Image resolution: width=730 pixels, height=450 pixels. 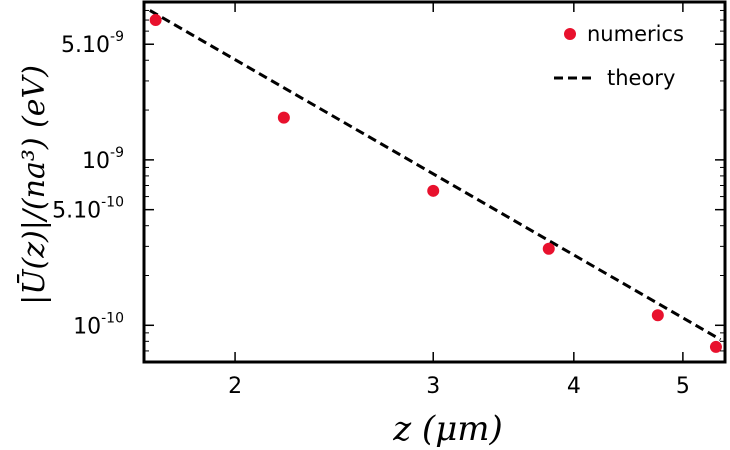 I want to click on x-tick-label: 2, so click(x=235, y=386).